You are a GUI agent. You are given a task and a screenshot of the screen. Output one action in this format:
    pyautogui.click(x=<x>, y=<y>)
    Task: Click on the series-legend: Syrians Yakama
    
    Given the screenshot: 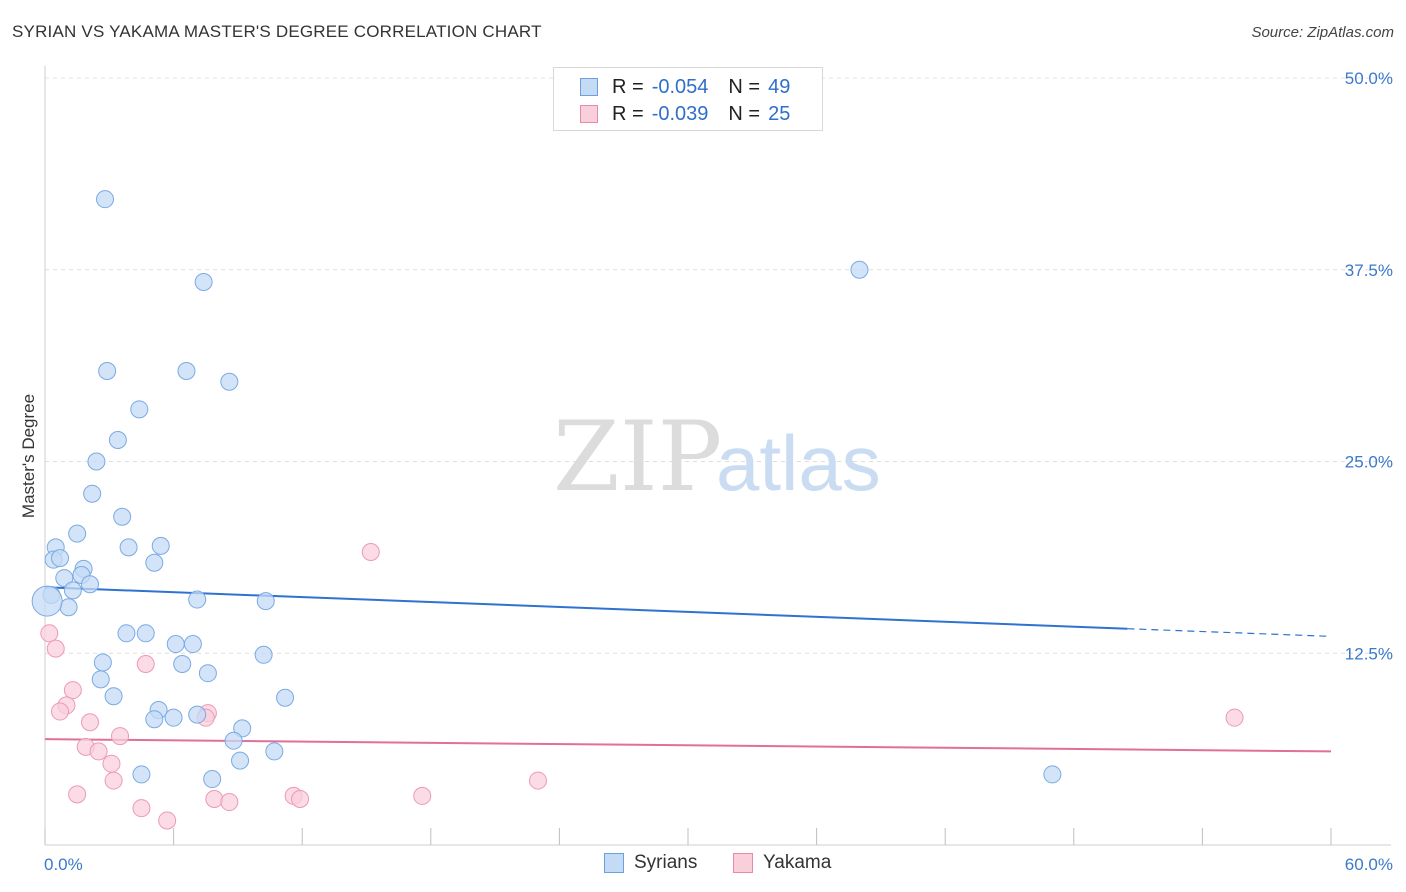 What is the action you would take?
    pyautogui.click(x=703, y=864)
    